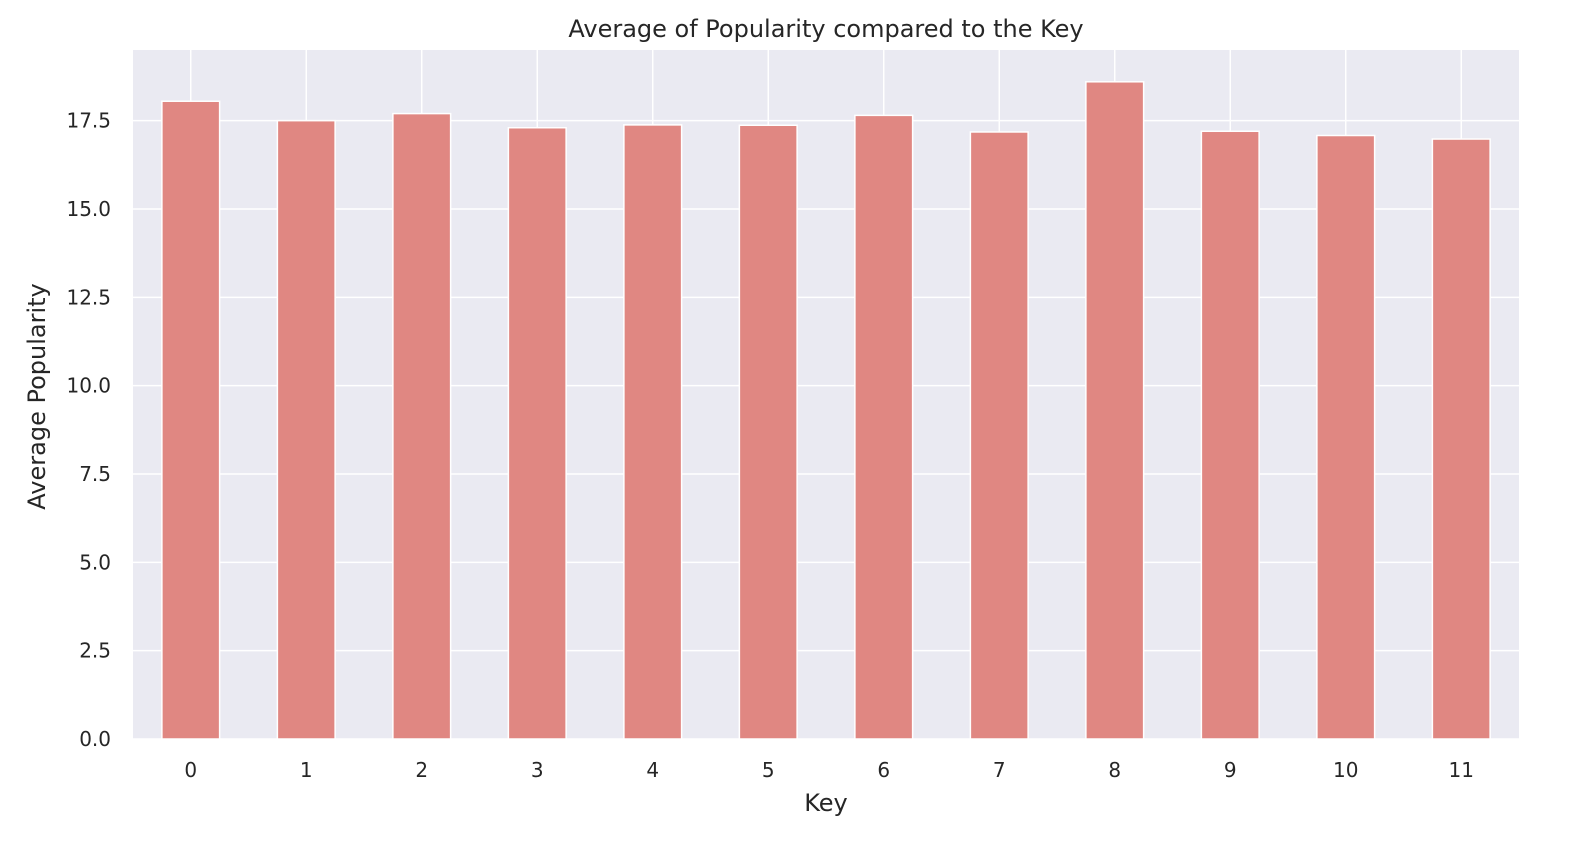 This screenshot has width=1576, height=844. What do you see at coordinates (1230, 770) in the screenshot?
I see `x-tick-label: 9` at bounding box center [1230, 770].